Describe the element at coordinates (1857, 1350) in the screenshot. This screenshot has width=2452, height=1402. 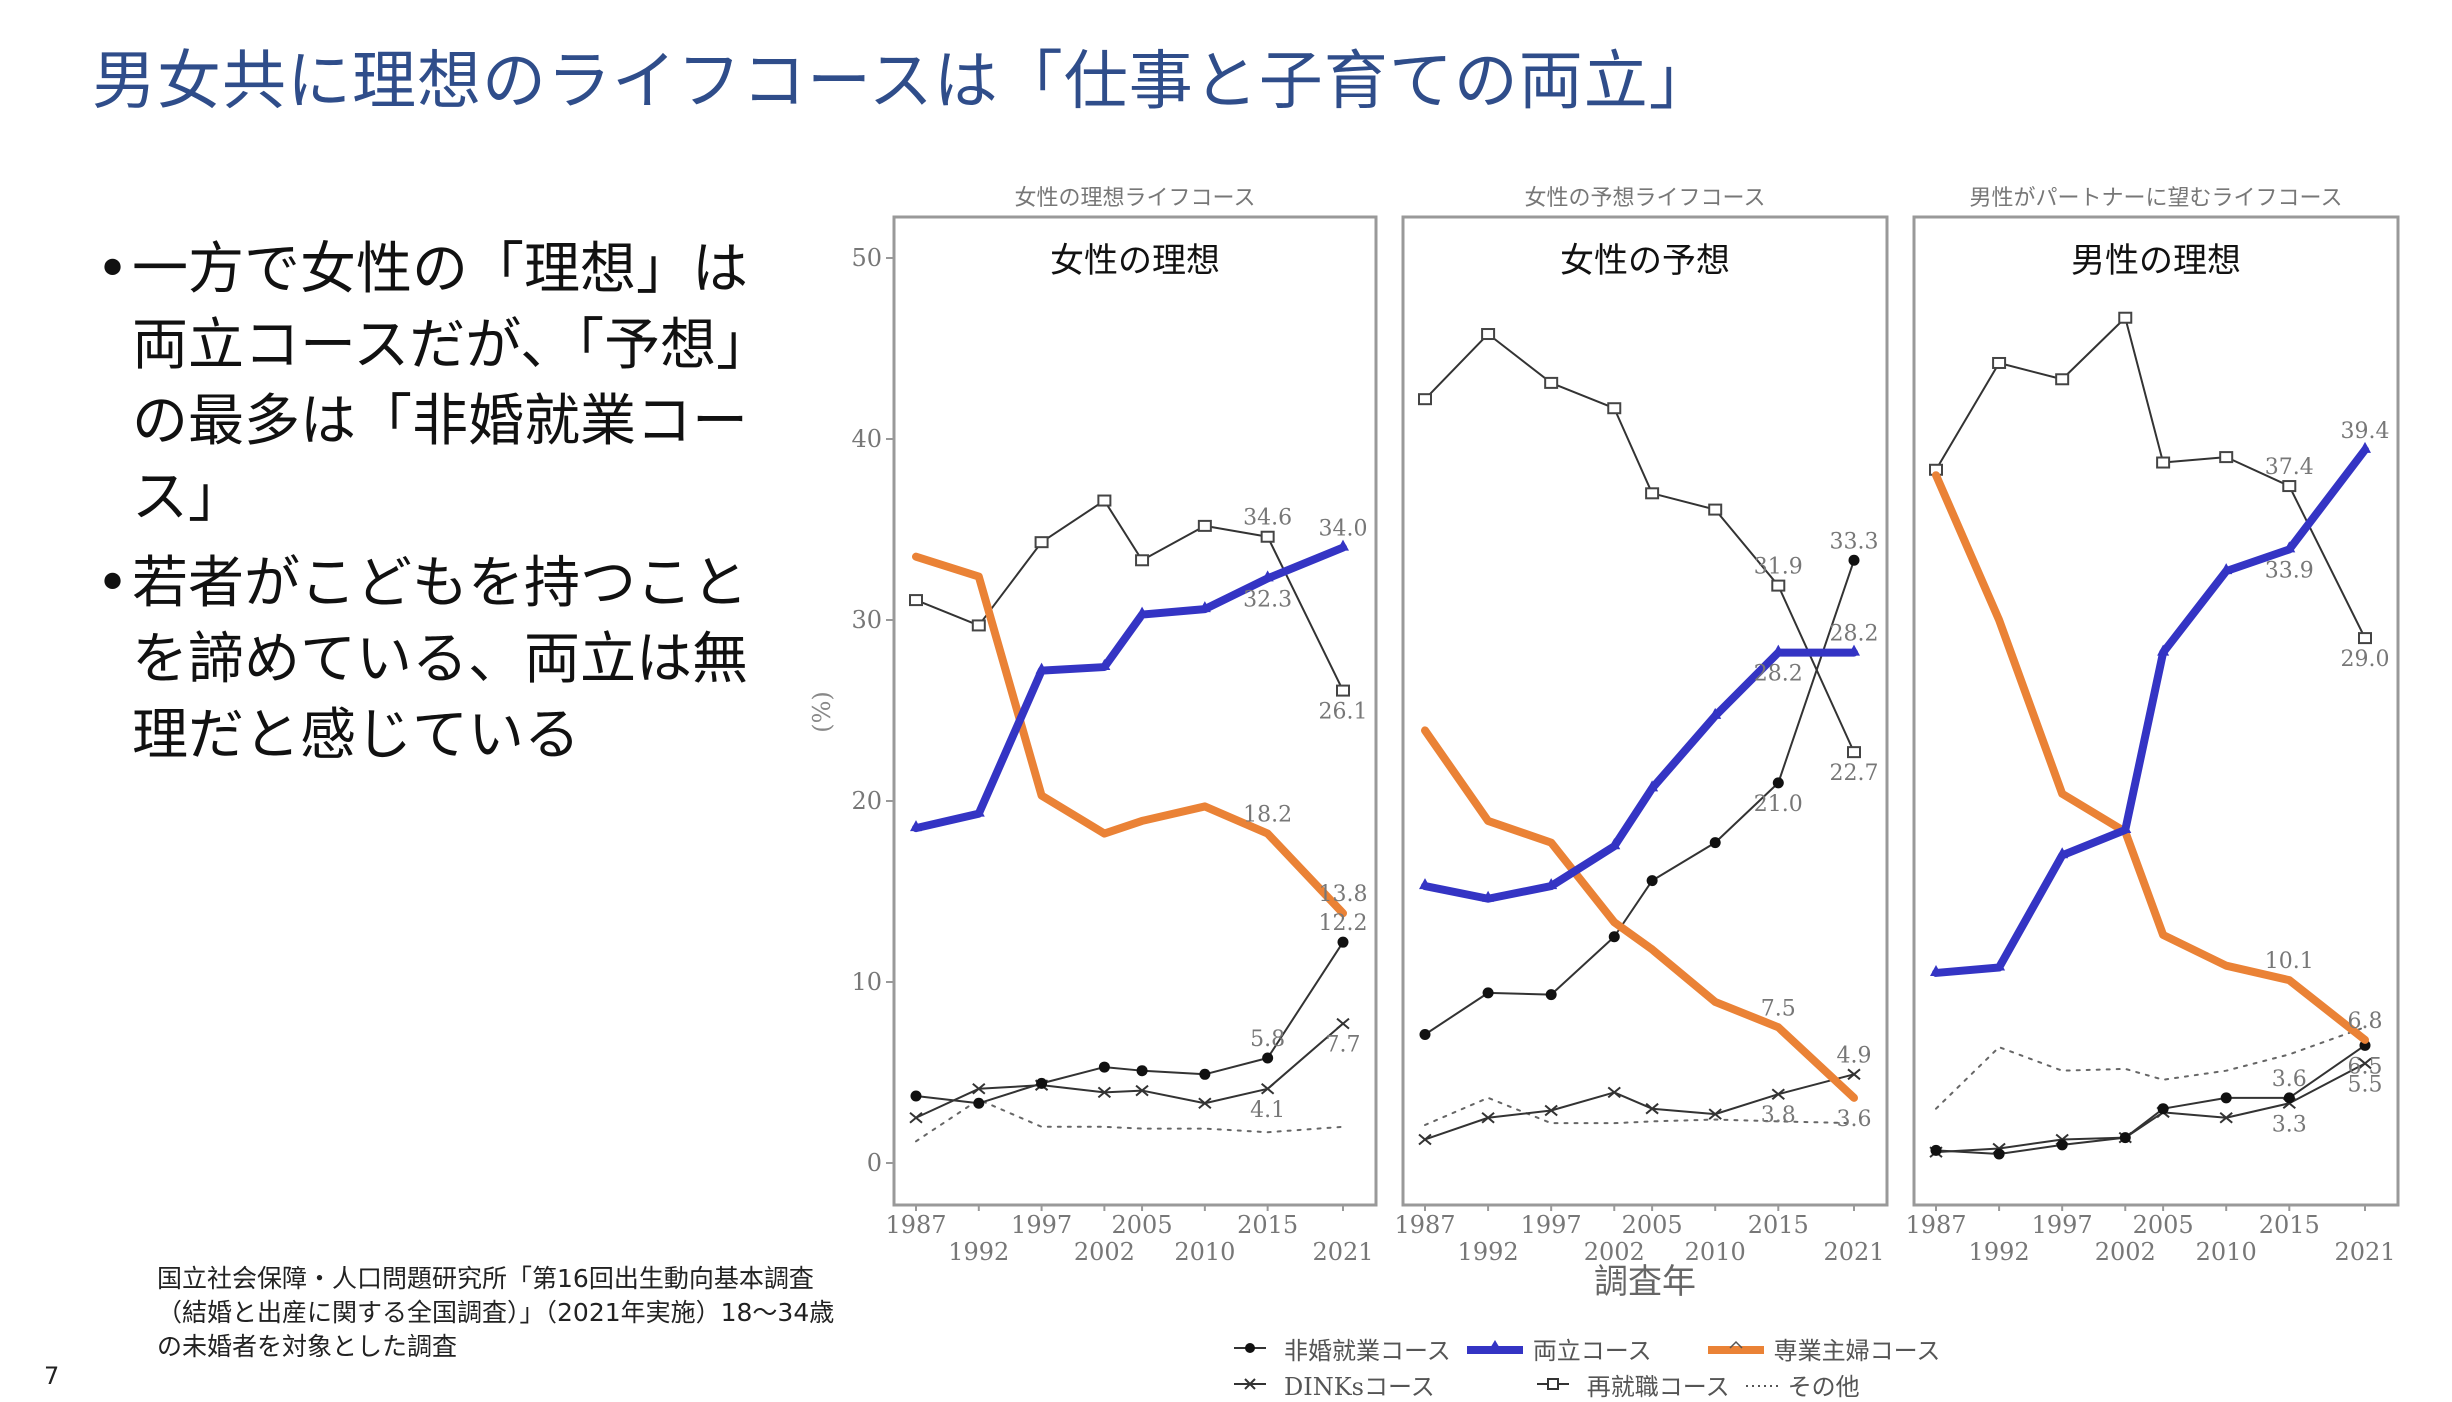
I see `legend-label: 専業主婦コース` at that location.